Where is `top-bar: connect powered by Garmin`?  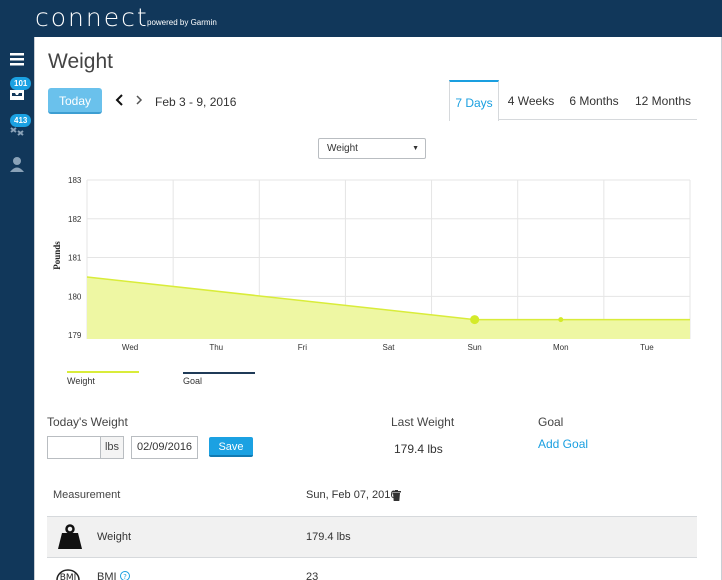
top-bar: connect powered by Garmin is located at coordinates (361, 18).